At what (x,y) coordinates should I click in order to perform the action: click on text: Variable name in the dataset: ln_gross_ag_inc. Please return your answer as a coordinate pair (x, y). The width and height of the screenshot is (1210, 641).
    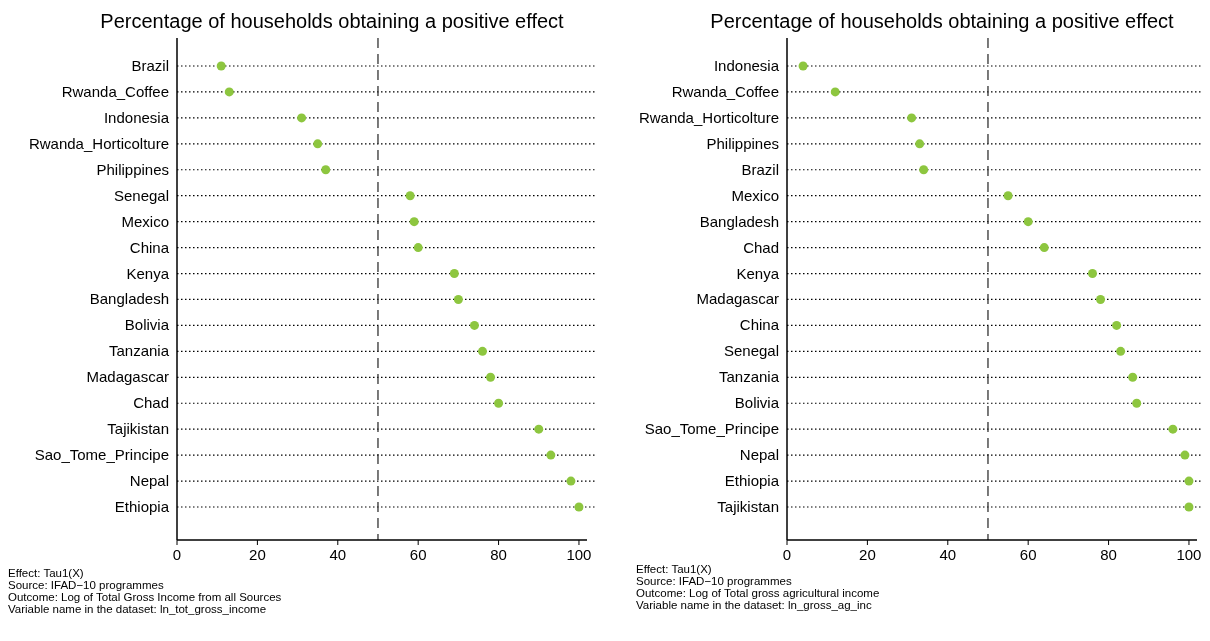
    Looking at the image, I should click on (754, 605).